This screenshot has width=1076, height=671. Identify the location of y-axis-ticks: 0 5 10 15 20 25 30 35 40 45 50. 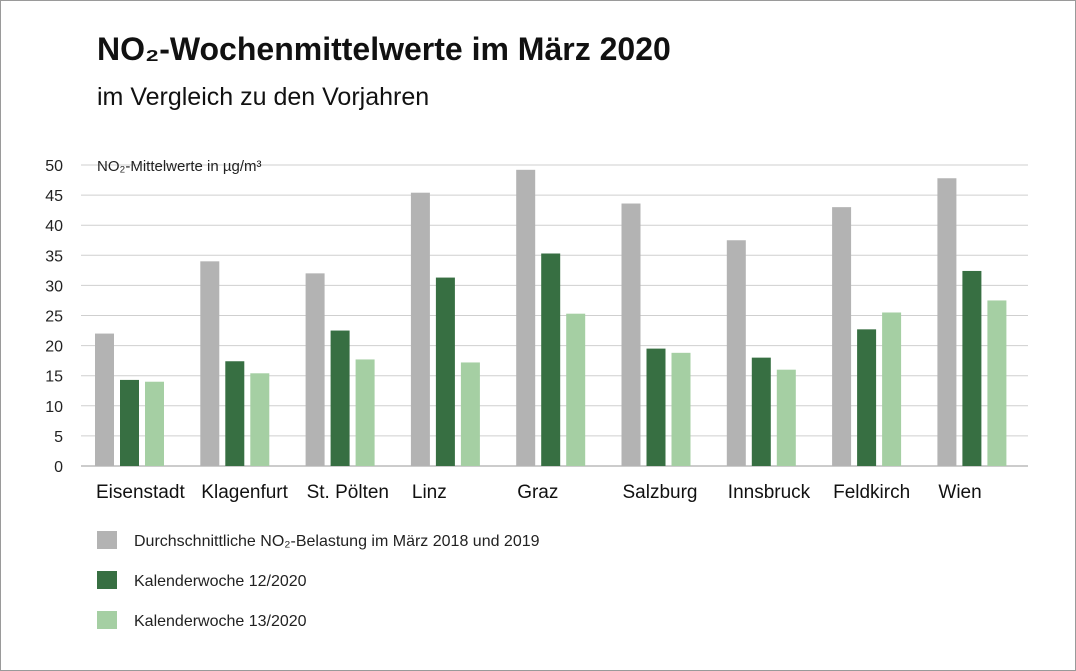
(54, 317).